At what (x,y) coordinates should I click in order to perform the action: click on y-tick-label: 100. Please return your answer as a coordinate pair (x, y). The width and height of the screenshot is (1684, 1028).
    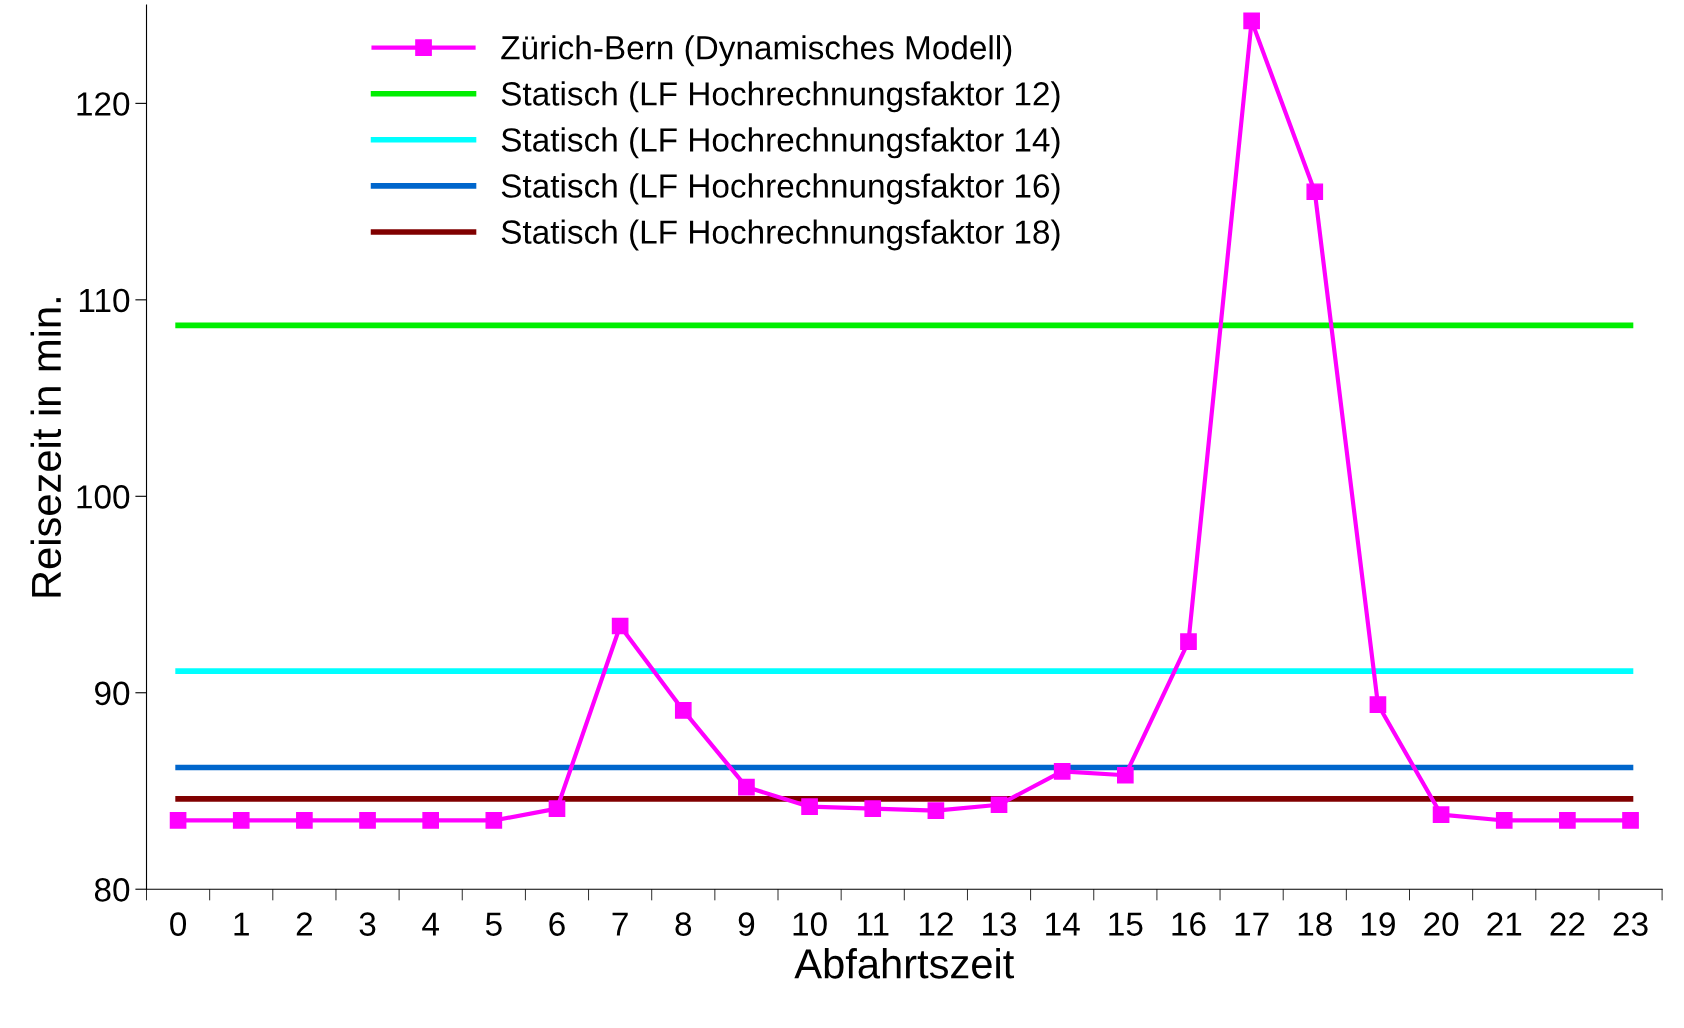
    Looking at the image, I should click on (103, 497).